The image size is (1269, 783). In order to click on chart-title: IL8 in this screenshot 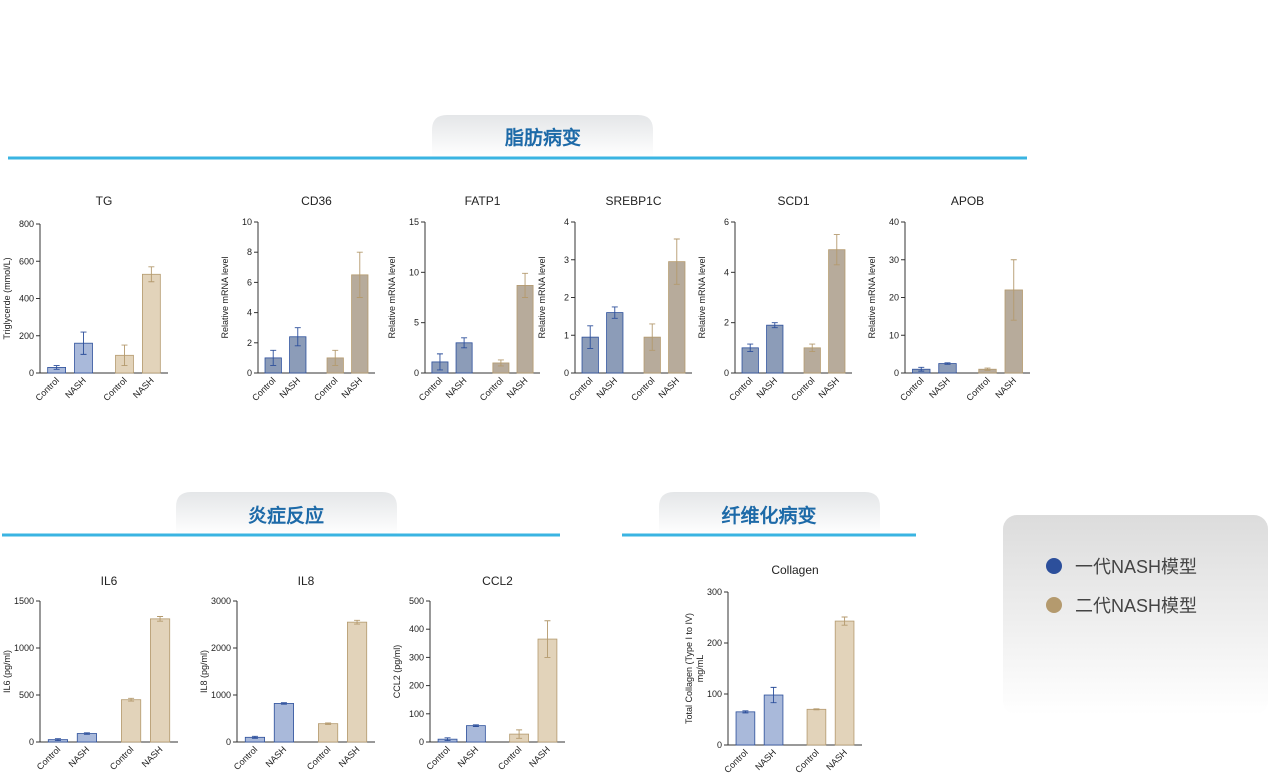, I will do `click(306, 581)`.